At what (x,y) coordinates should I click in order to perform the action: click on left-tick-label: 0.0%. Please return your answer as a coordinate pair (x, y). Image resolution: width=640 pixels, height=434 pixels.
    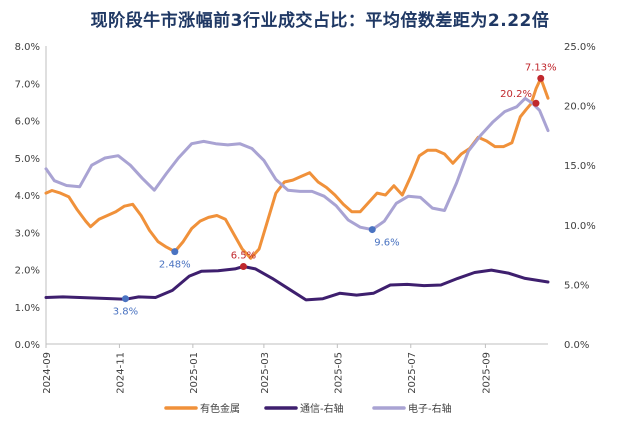
    Looking at the image, I should click on (27, 345).